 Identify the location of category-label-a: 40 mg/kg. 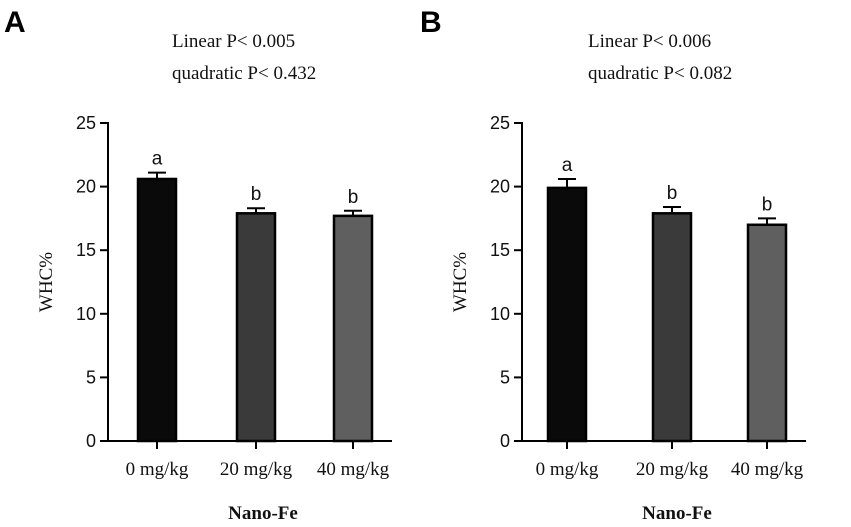
(353, 469).